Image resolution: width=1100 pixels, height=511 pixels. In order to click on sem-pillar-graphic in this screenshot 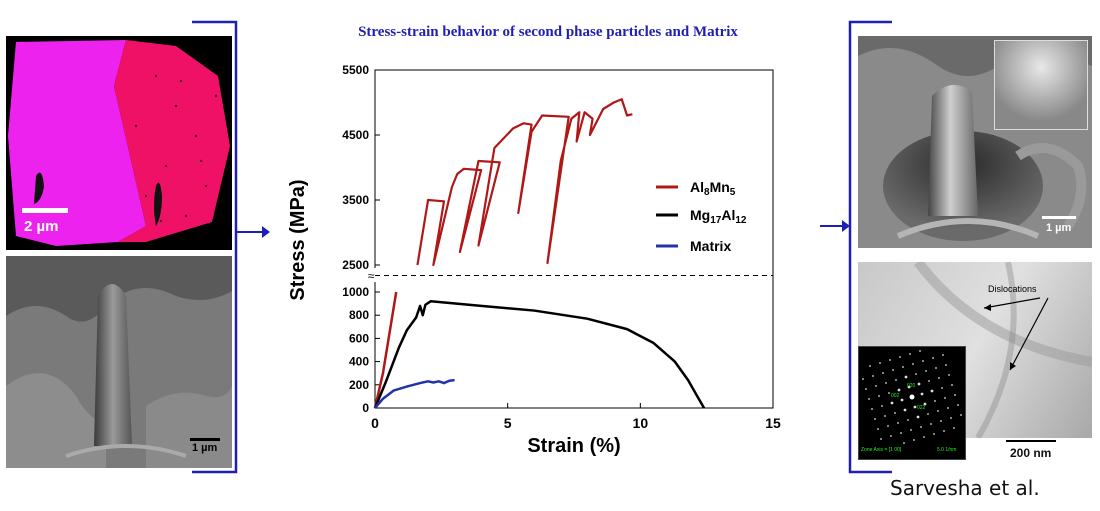, I will do `click(119, 362)`.